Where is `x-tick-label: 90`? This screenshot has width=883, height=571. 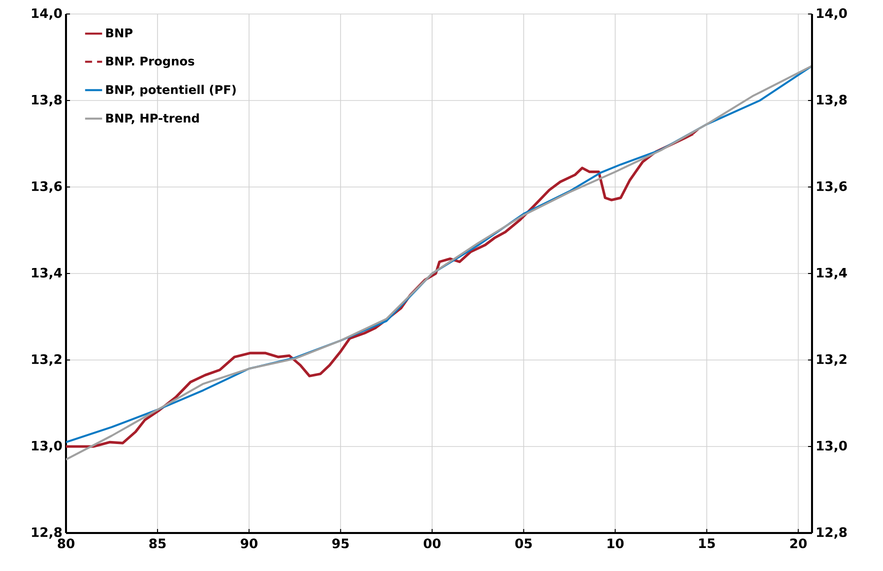 x-tick-label: 90 is located at coordinates (249, 543).